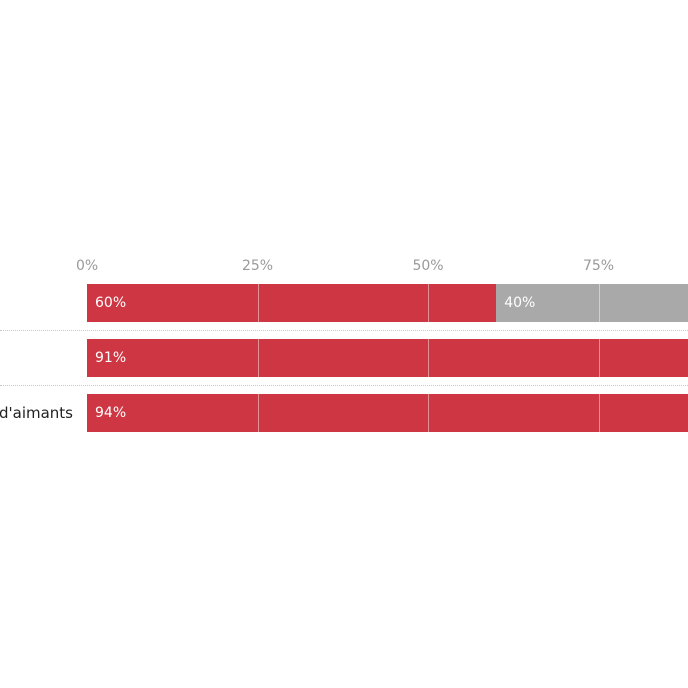 The width and height of the screenshot is (688, 688). Describe the element at coordinates (87, 266) in the screenshot. I see `x-tick-label: 0%` at that location.